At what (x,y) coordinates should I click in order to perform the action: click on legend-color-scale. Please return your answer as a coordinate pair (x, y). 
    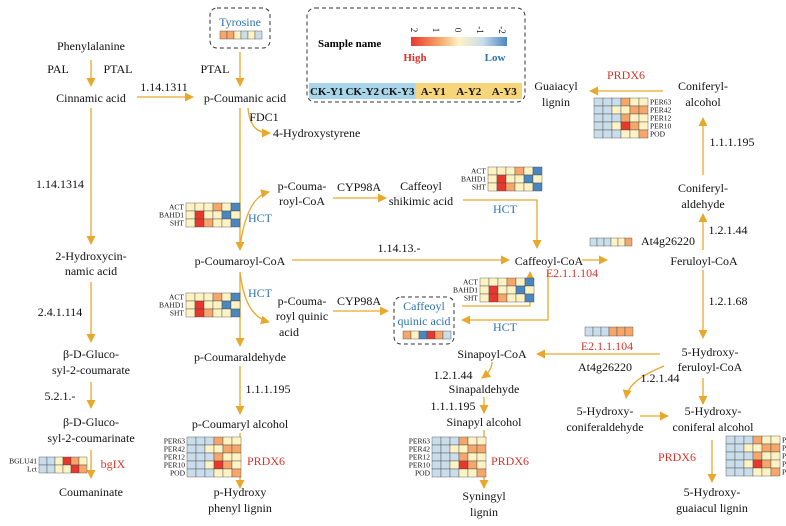
    Looking at the image, I should click on (459, 41).